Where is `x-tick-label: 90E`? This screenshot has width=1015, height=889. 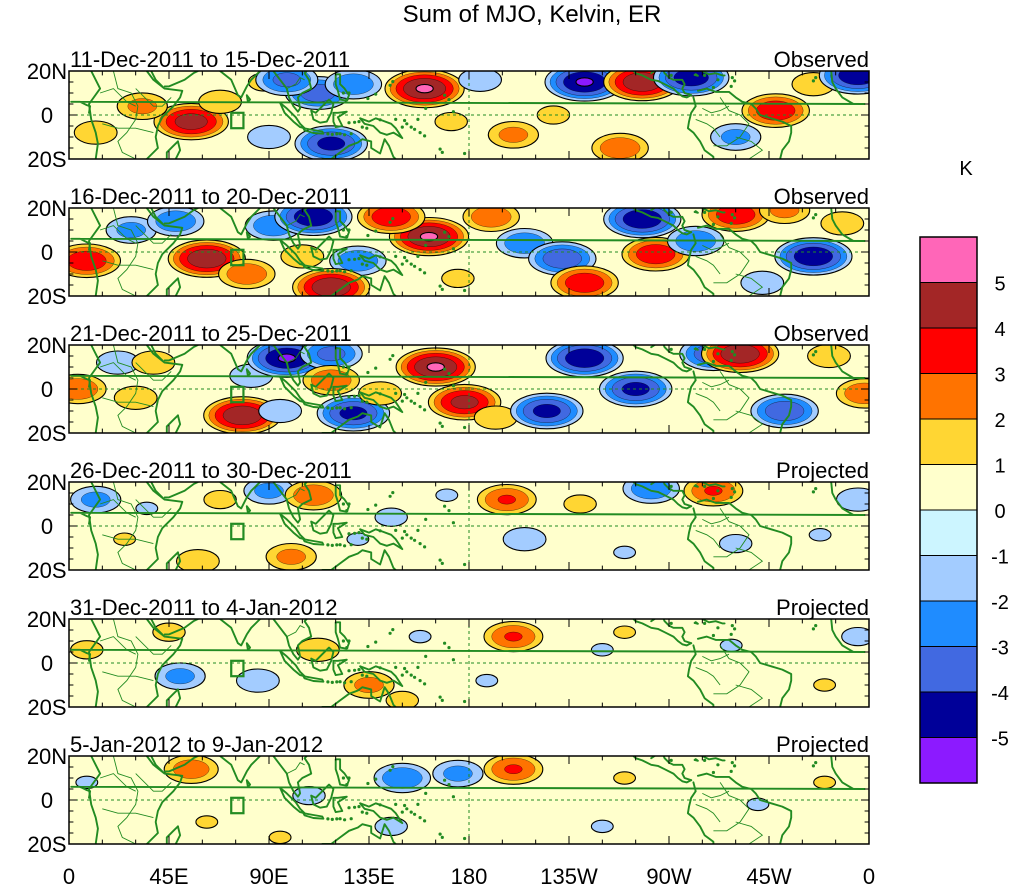 x-tick-label: 90E is located at coordinates (268, 876).